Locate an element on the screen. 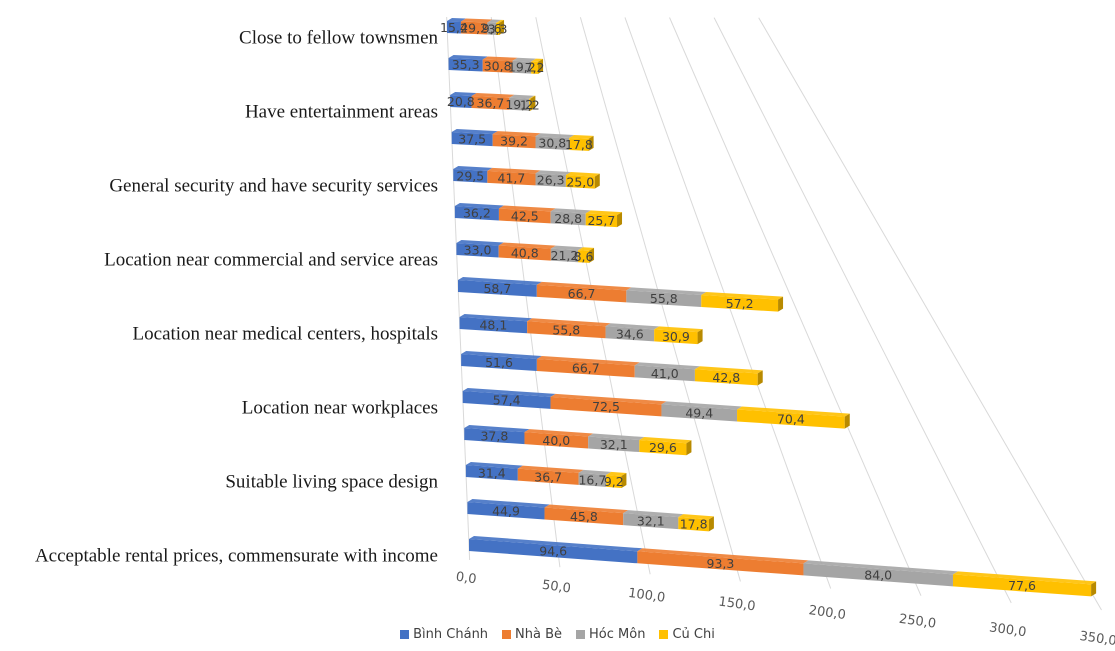  data-label: 1,2 is located at coordinates (530, 104).